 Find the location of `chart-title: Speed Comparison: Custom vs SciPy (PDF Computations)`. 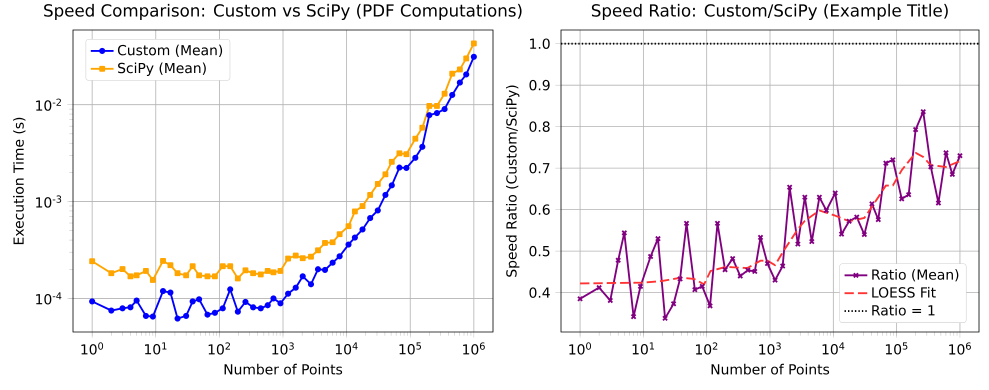

chart-title: Speed Comparison: Custom vs SciPy (PDF Computations) is located at coordinates (283, 12).